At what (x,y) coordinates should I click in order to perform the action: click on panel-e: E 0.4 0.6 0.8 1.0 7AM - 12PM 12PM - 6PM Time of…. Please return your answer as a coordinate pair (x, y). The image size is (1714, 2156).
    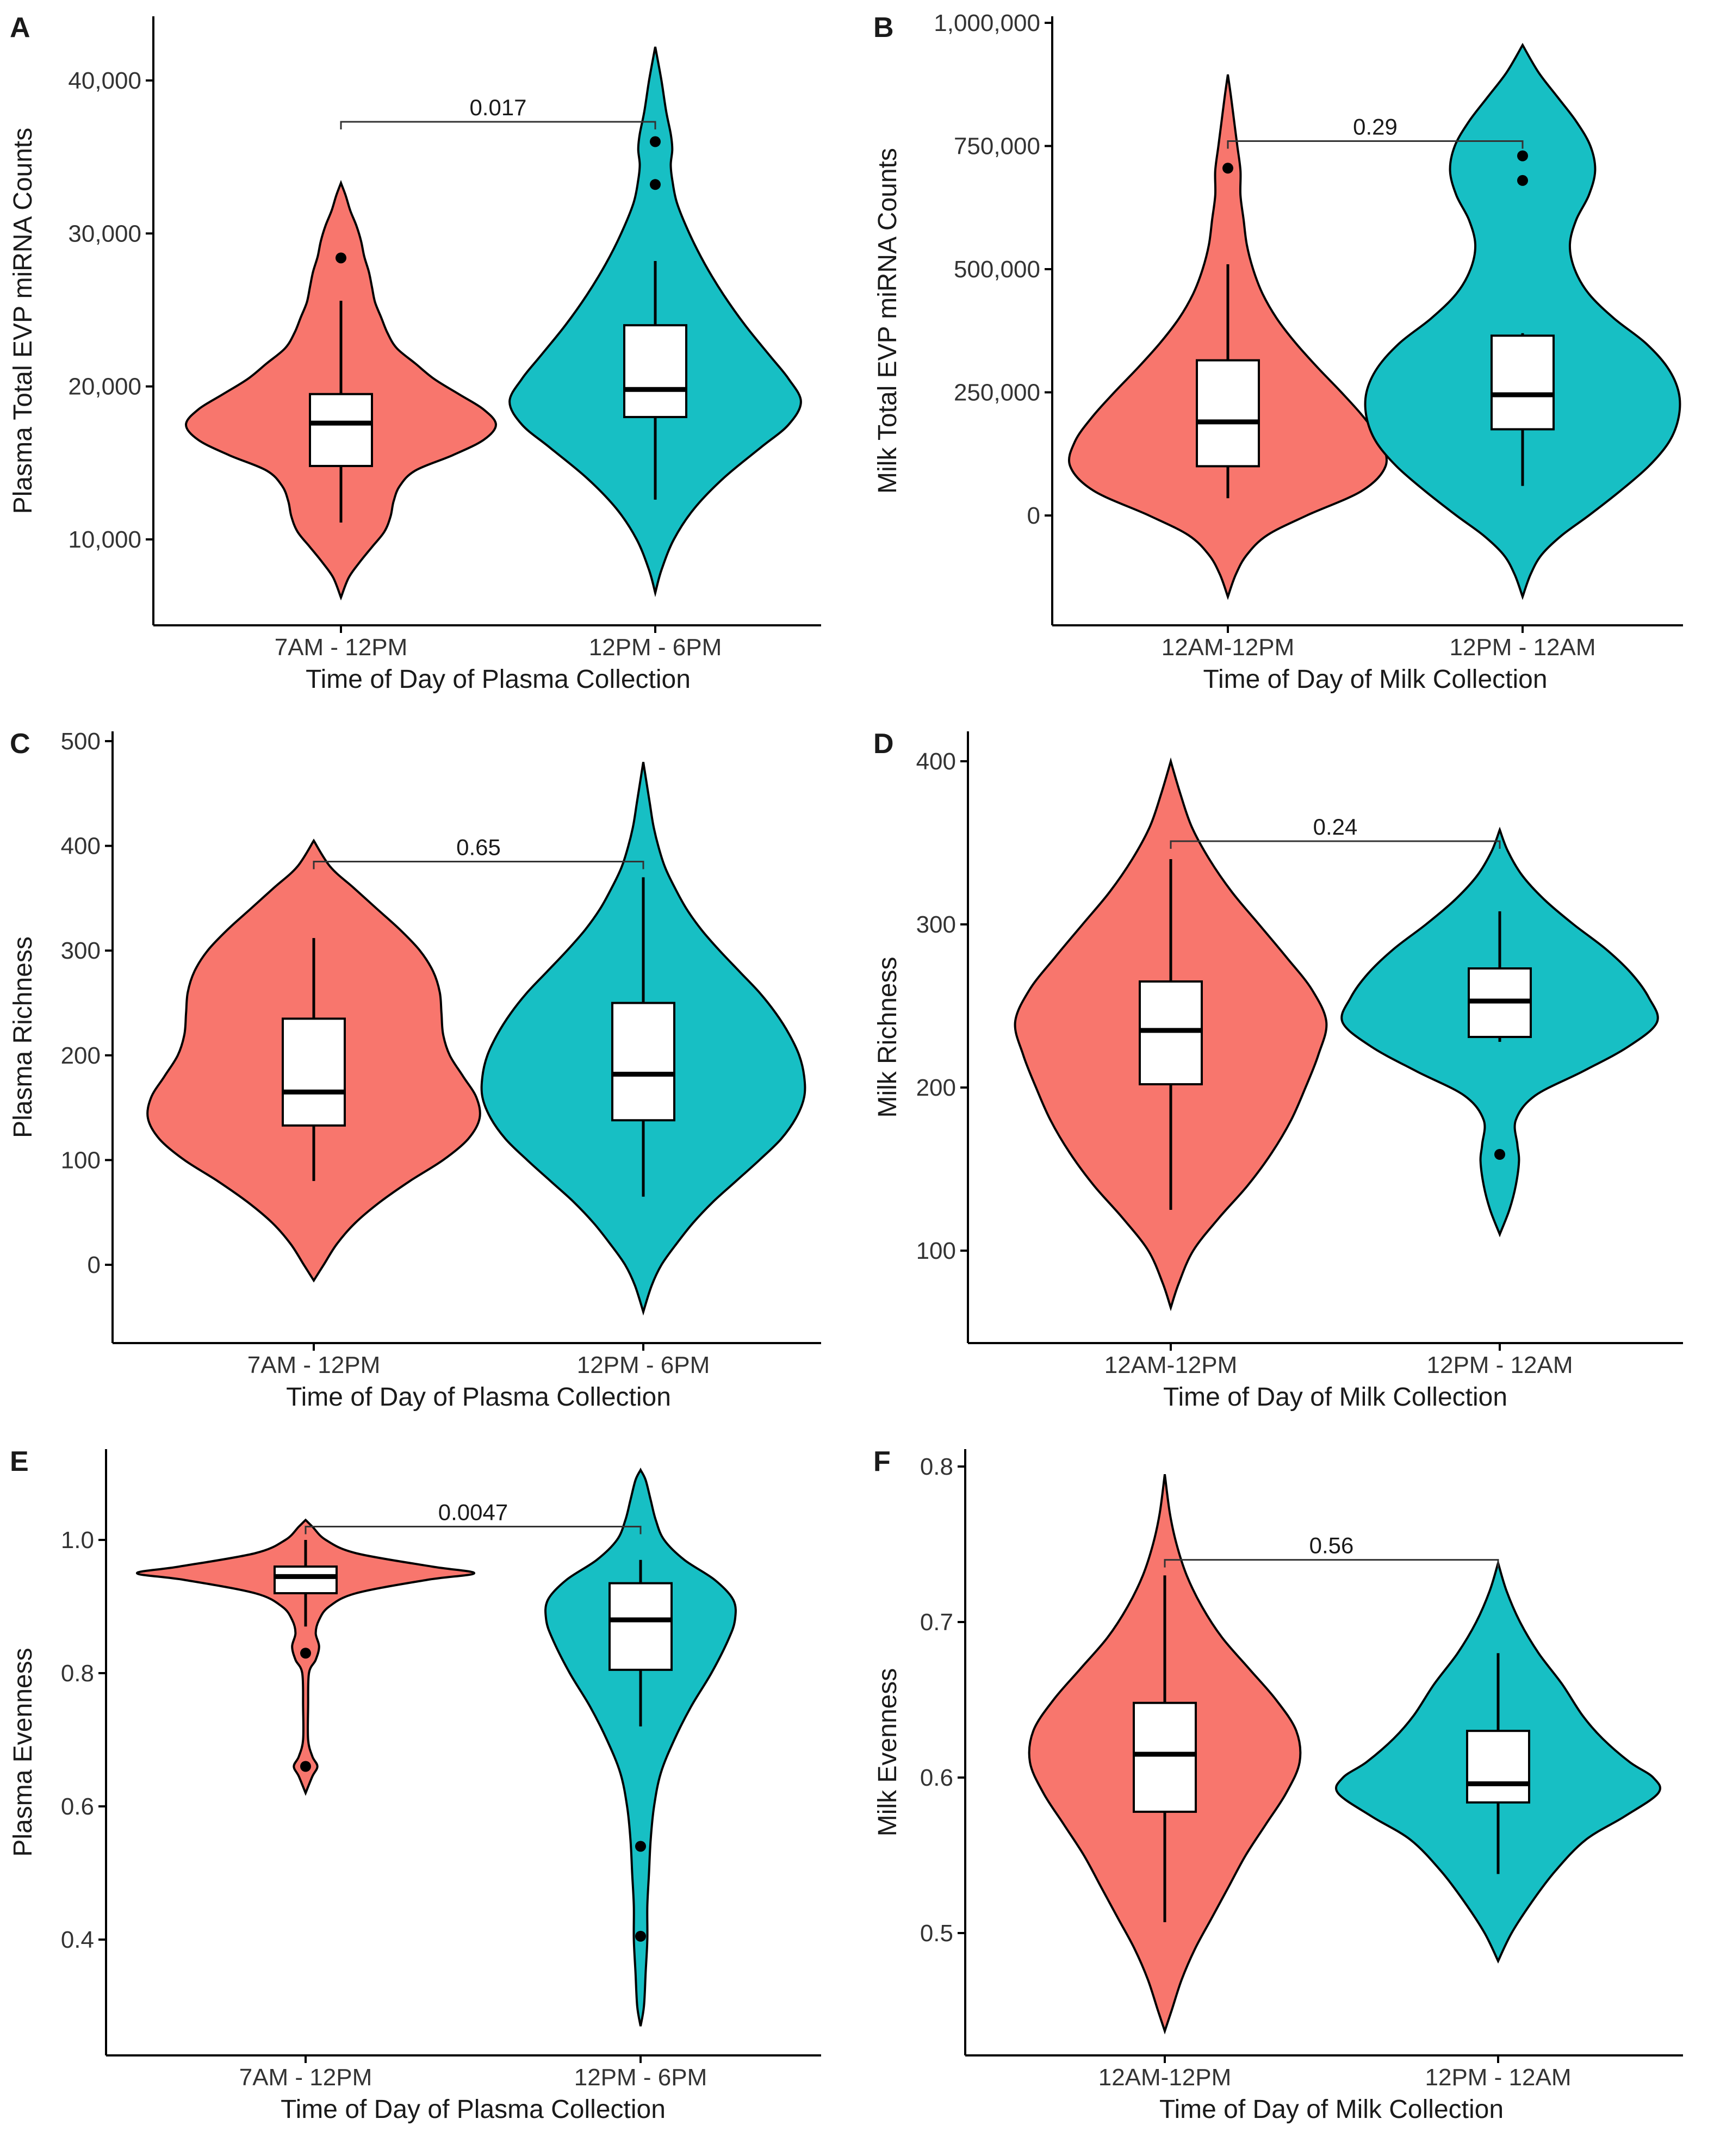
    Looking at the image, I should click on (415, 1785).